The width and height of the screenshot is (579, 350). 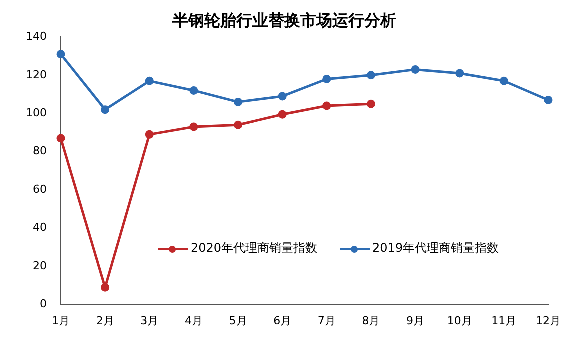 I want to click on x-tick-label: 2月, so click(x=105, y=321).